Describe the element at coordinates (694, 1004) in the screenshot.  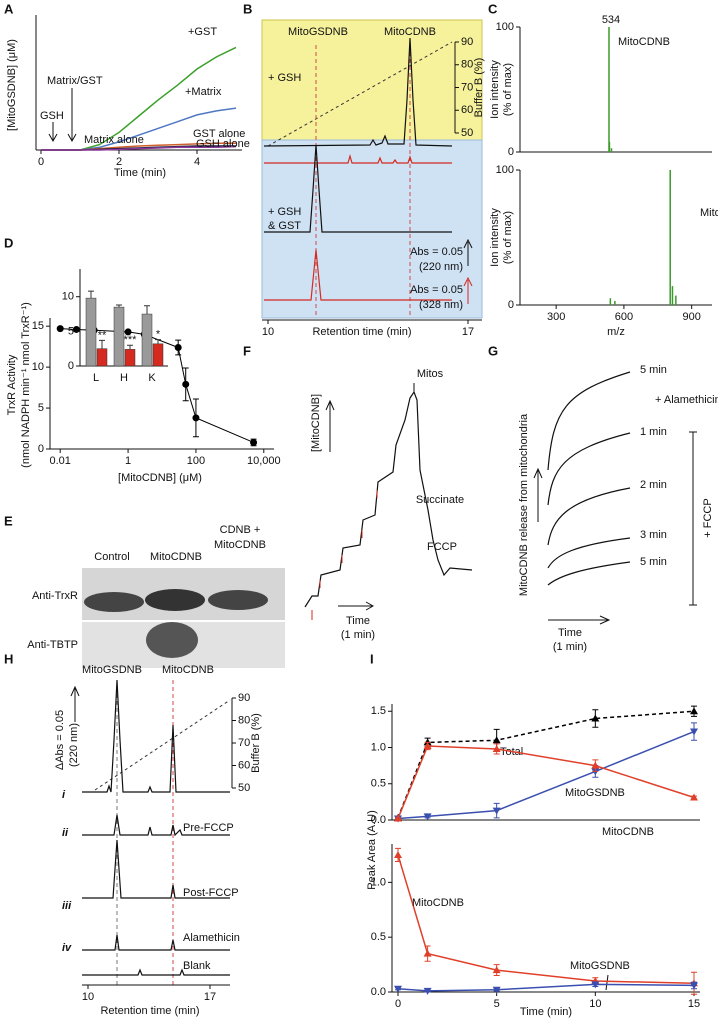
I see `x-tick-label: 15` at that location.